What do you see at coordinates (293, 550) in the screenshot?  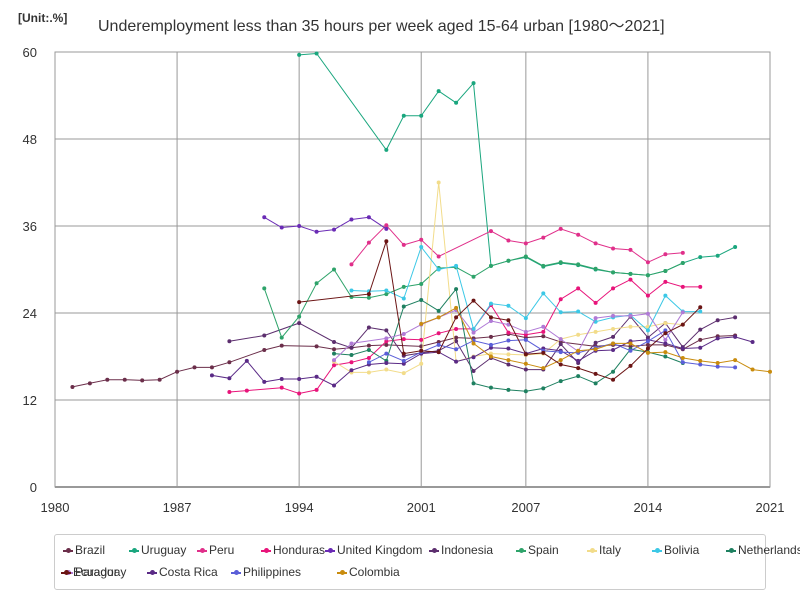 I see `legend-item-honduras: Honduras` at bounding box center [293, 550].